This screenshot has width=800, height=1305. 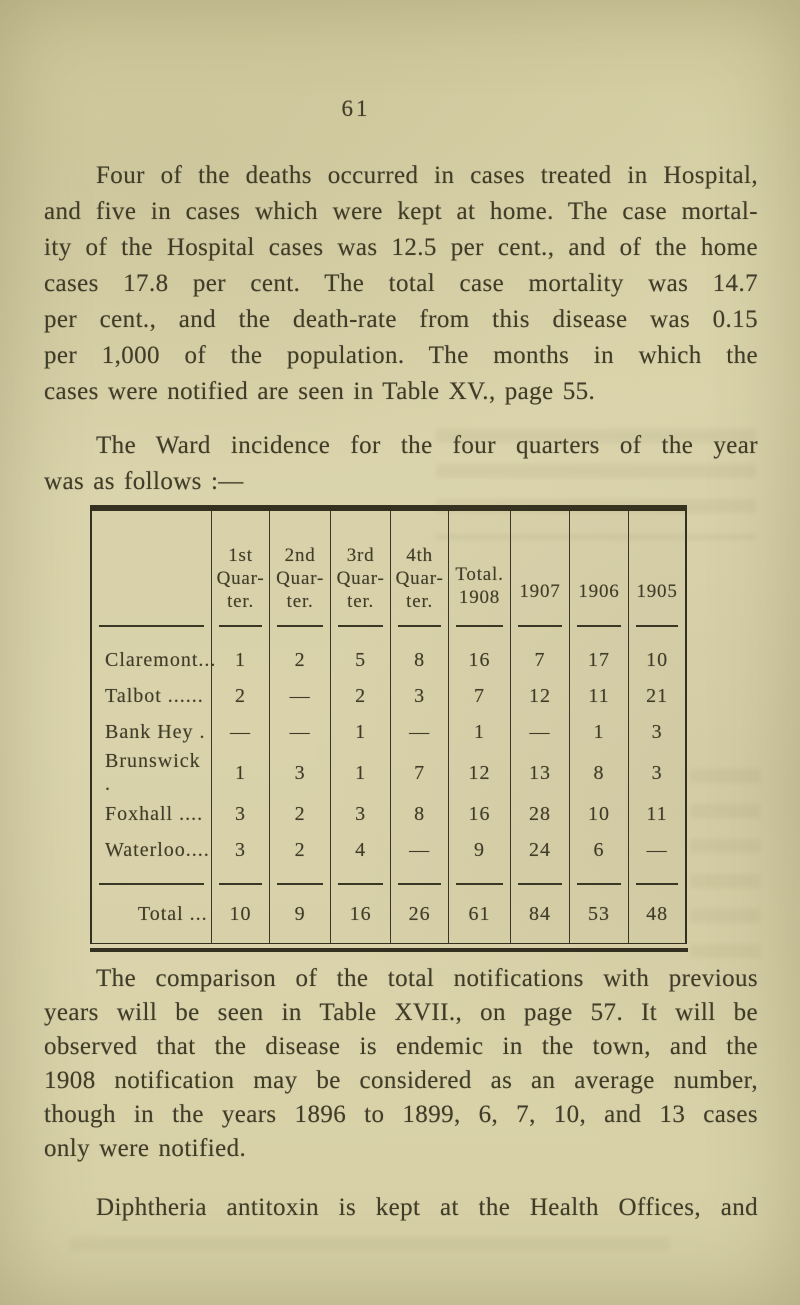 I want to click on table-header-cell: 2nd Quar- ter., so click(x=300, y=568).